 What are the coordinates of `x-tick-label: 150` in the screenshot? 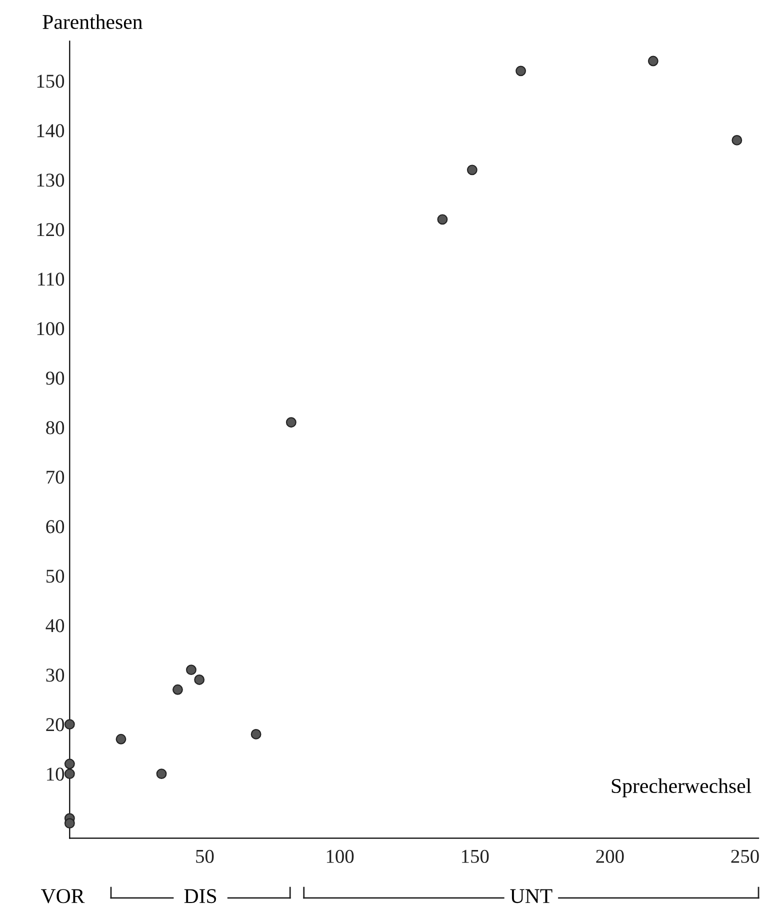 It's located at (475, 856).